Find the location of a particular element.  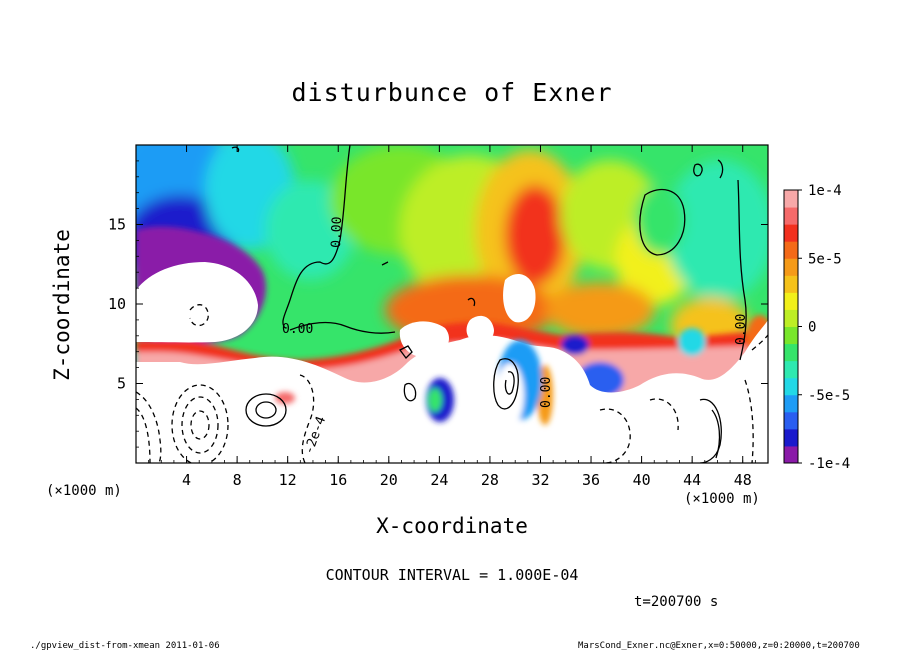

x-tick-label: 20 is located at coordinates (389, 480).